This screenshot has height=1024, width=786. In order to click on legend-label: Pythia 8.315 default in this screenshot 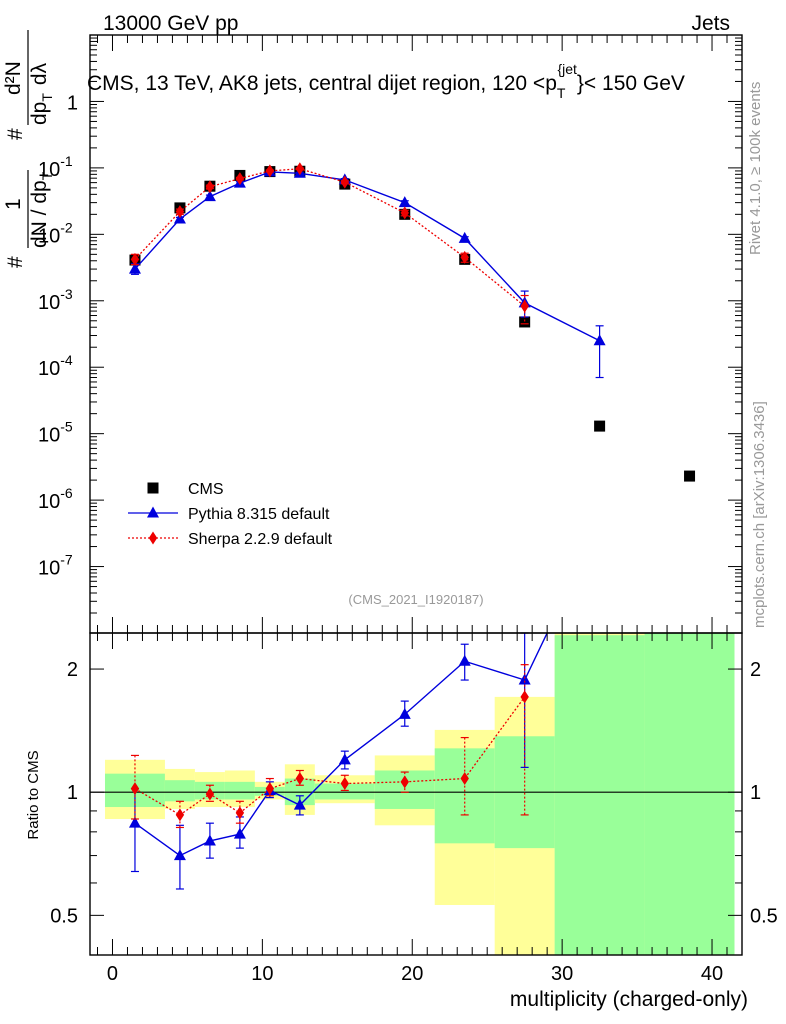, I will do `click(259, 514)`.